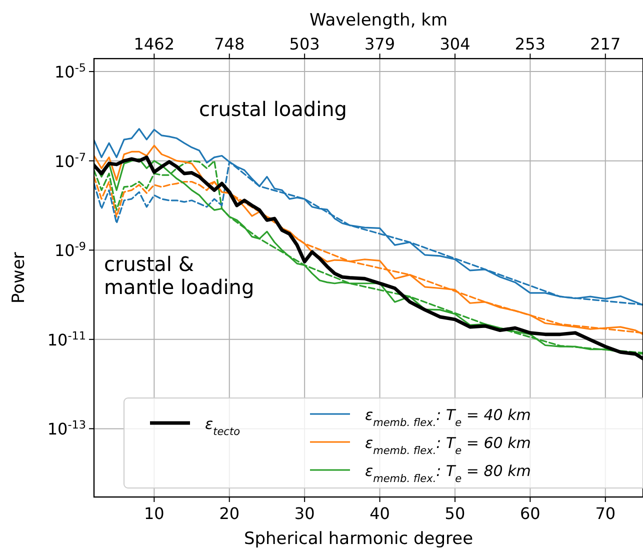 This screenshot has height=551, width=643. What do you see at coordinates (66, 428) in the screenshot?
I see `y-tick-label: 10$^{-13}$` at bounding box center [66, 428].